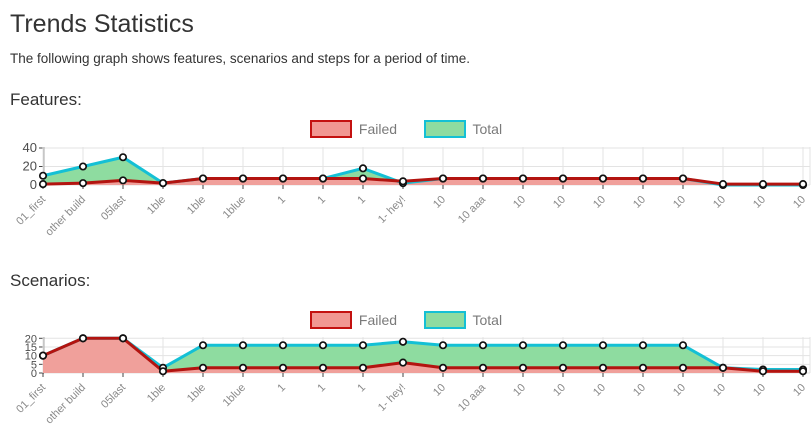 The image size is (812, 438). Describe the element at coordinates (34, 365) in the screenshot. I see `y-tick-label: 5` at that location.